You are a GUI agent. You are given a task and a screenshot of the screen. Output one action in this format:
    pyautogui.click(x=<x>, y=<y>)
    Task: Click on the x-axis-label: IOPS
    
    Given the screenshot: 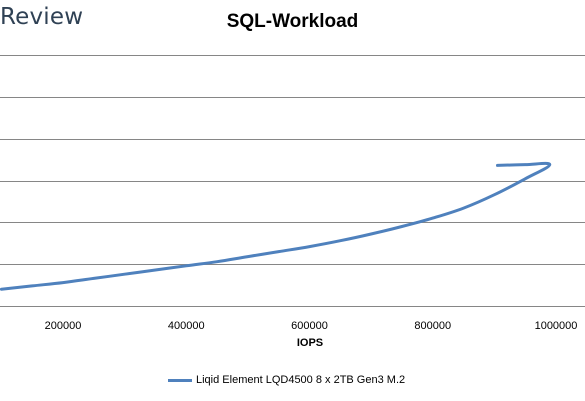 What is the action you would take?
    pyautogui.click(x=310, y=343)
    